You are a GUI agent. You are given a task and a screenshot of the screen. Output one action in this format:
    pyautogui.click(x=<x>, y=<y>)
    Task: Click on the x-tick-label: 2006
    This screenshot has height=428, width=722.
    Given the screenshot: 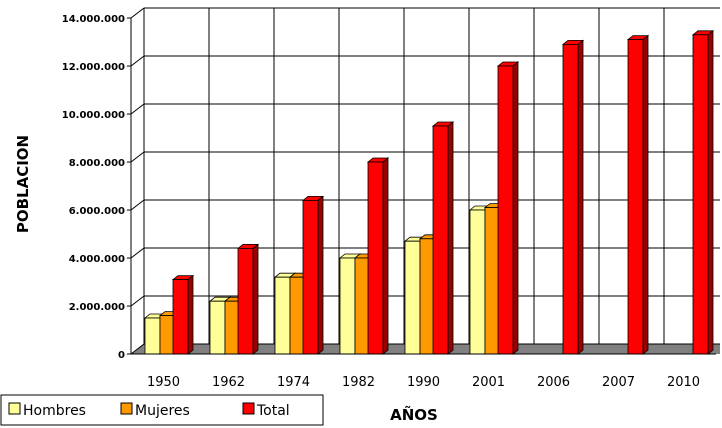 What is the action you would take?
    pyautogui.click(x=553, y=382)
    